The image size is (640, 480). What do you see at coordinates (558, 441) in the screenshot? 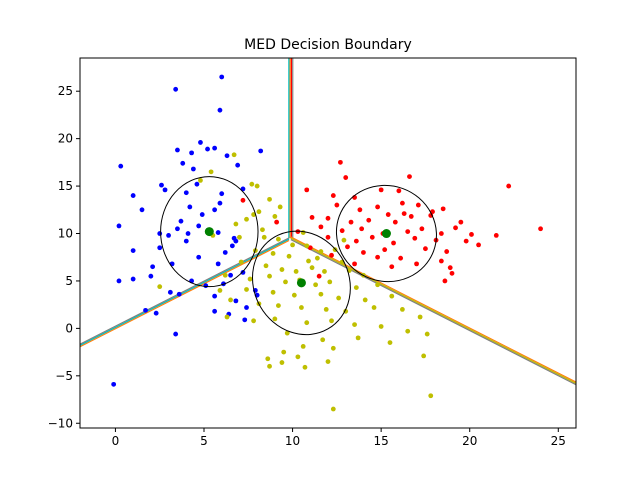
I see `x-tick-label-5: 25` at bounding box center [558, 441].